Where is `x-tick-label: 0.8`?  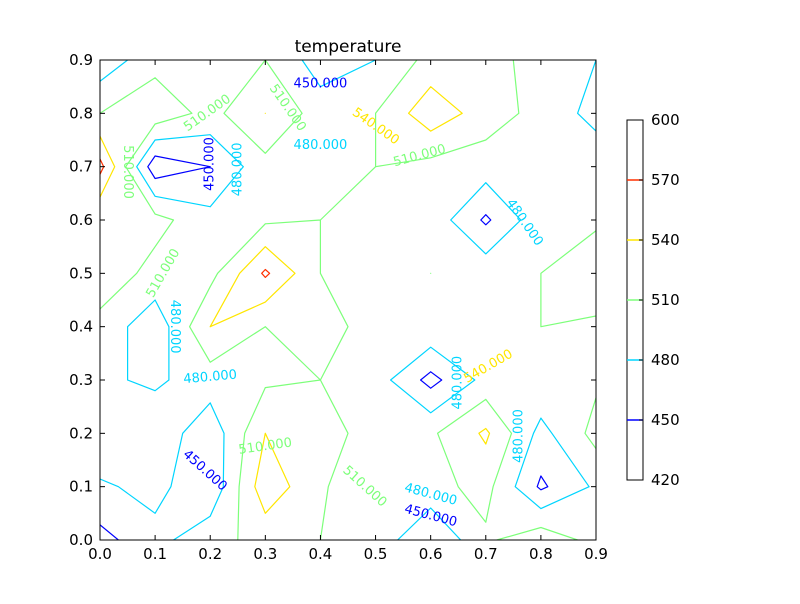 x-tick-label: 0.8 is located at coordinates (541, 554).